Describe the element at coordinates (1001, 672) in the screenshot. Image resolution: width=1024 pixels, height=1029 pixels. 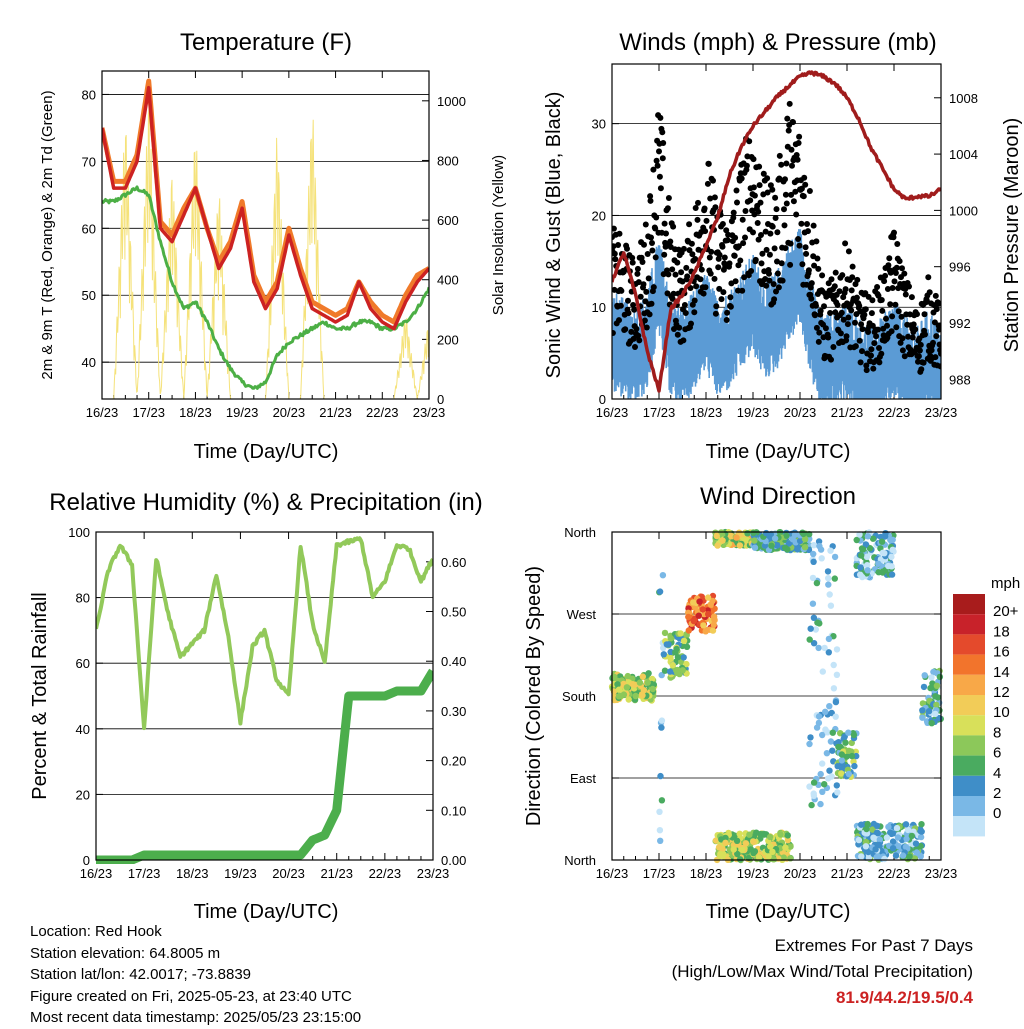
I see `legend-label: 14` at that location.